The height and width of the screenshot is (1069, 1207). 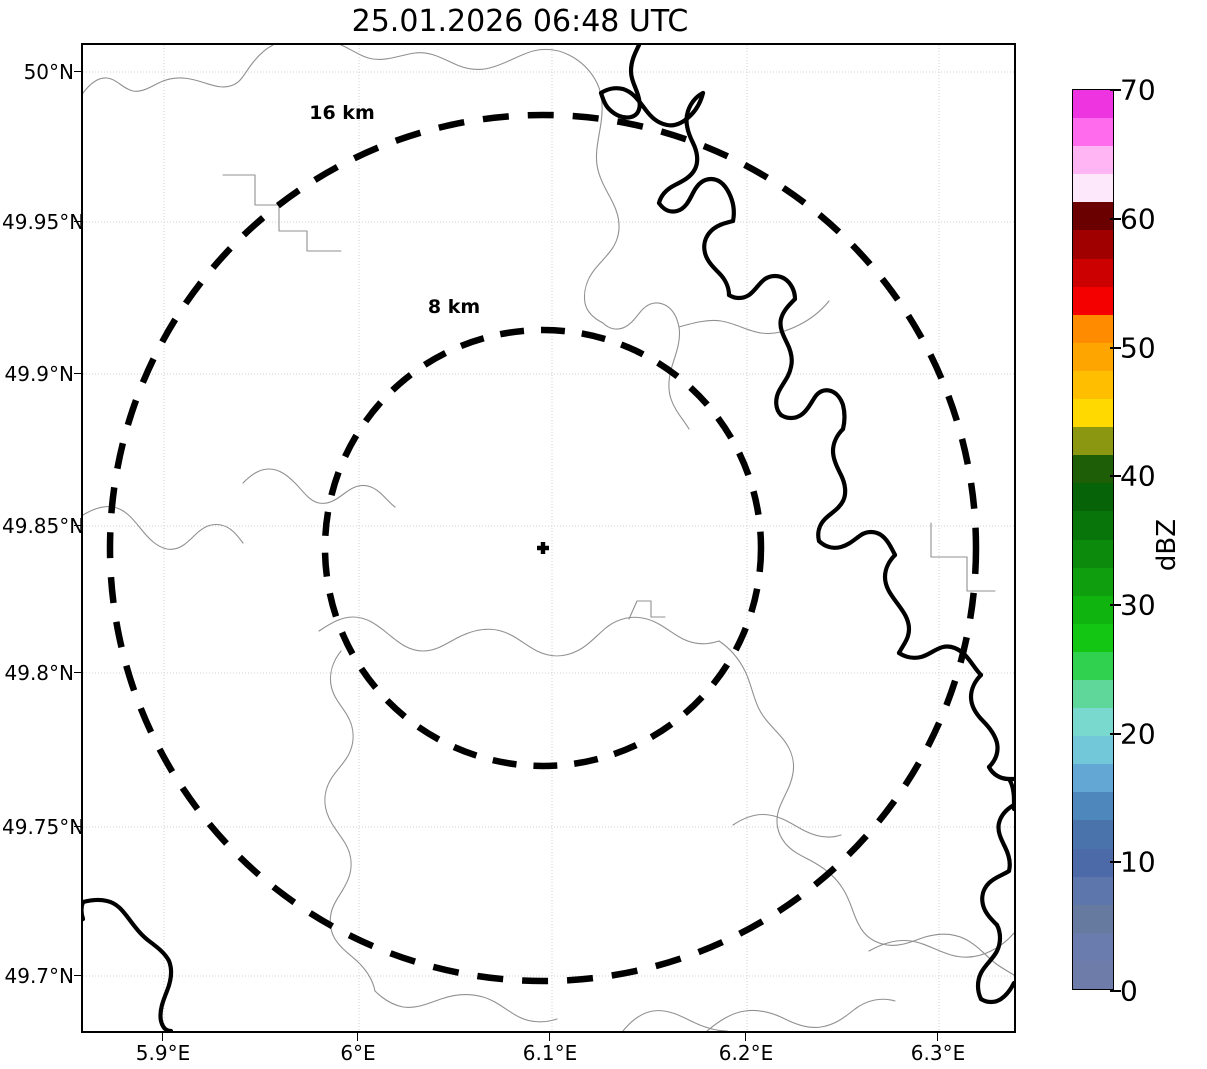 I want to click on colorbar-tick-label-50: 50, so click(x=1138, y=348).